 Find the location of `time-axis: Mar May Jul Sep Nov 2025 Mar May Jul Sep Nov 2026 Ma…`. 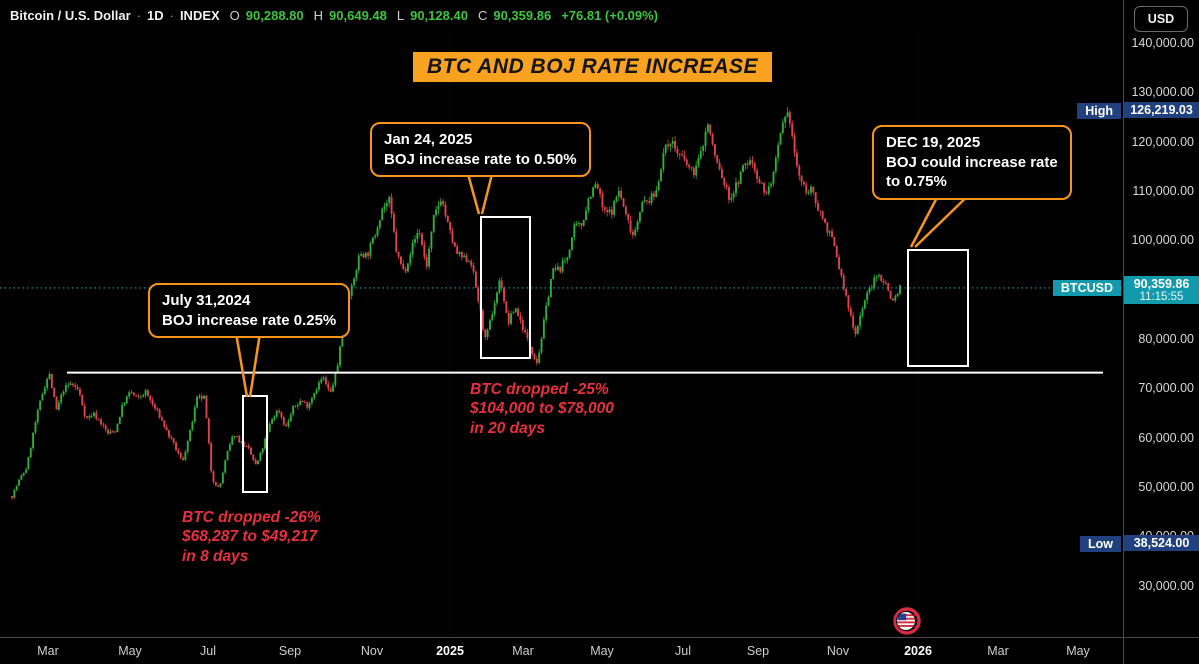

time-axis: Mar May Jul Sep Nov 2025 Mar May Jul Sep Nov 2026 Ma… is located at coordinates (561, 650).